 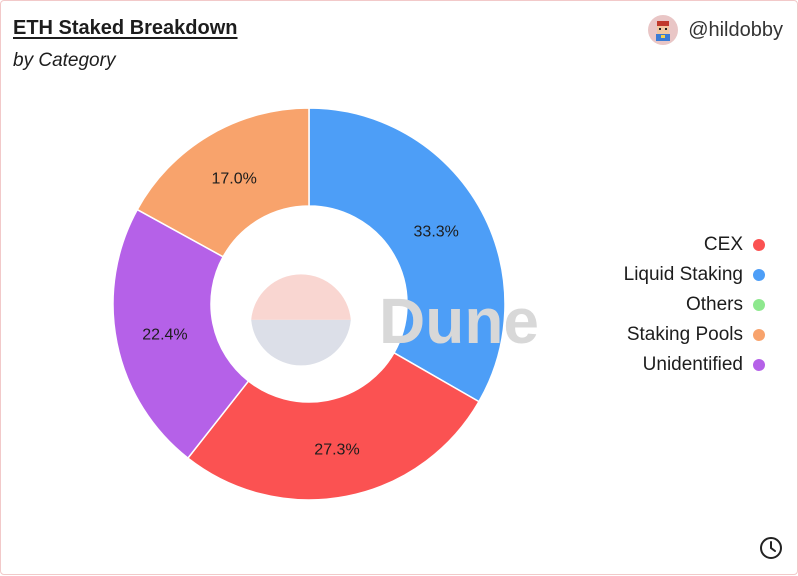 I want to click on chart-subtitle: by Category, so click(x=64, y=60).